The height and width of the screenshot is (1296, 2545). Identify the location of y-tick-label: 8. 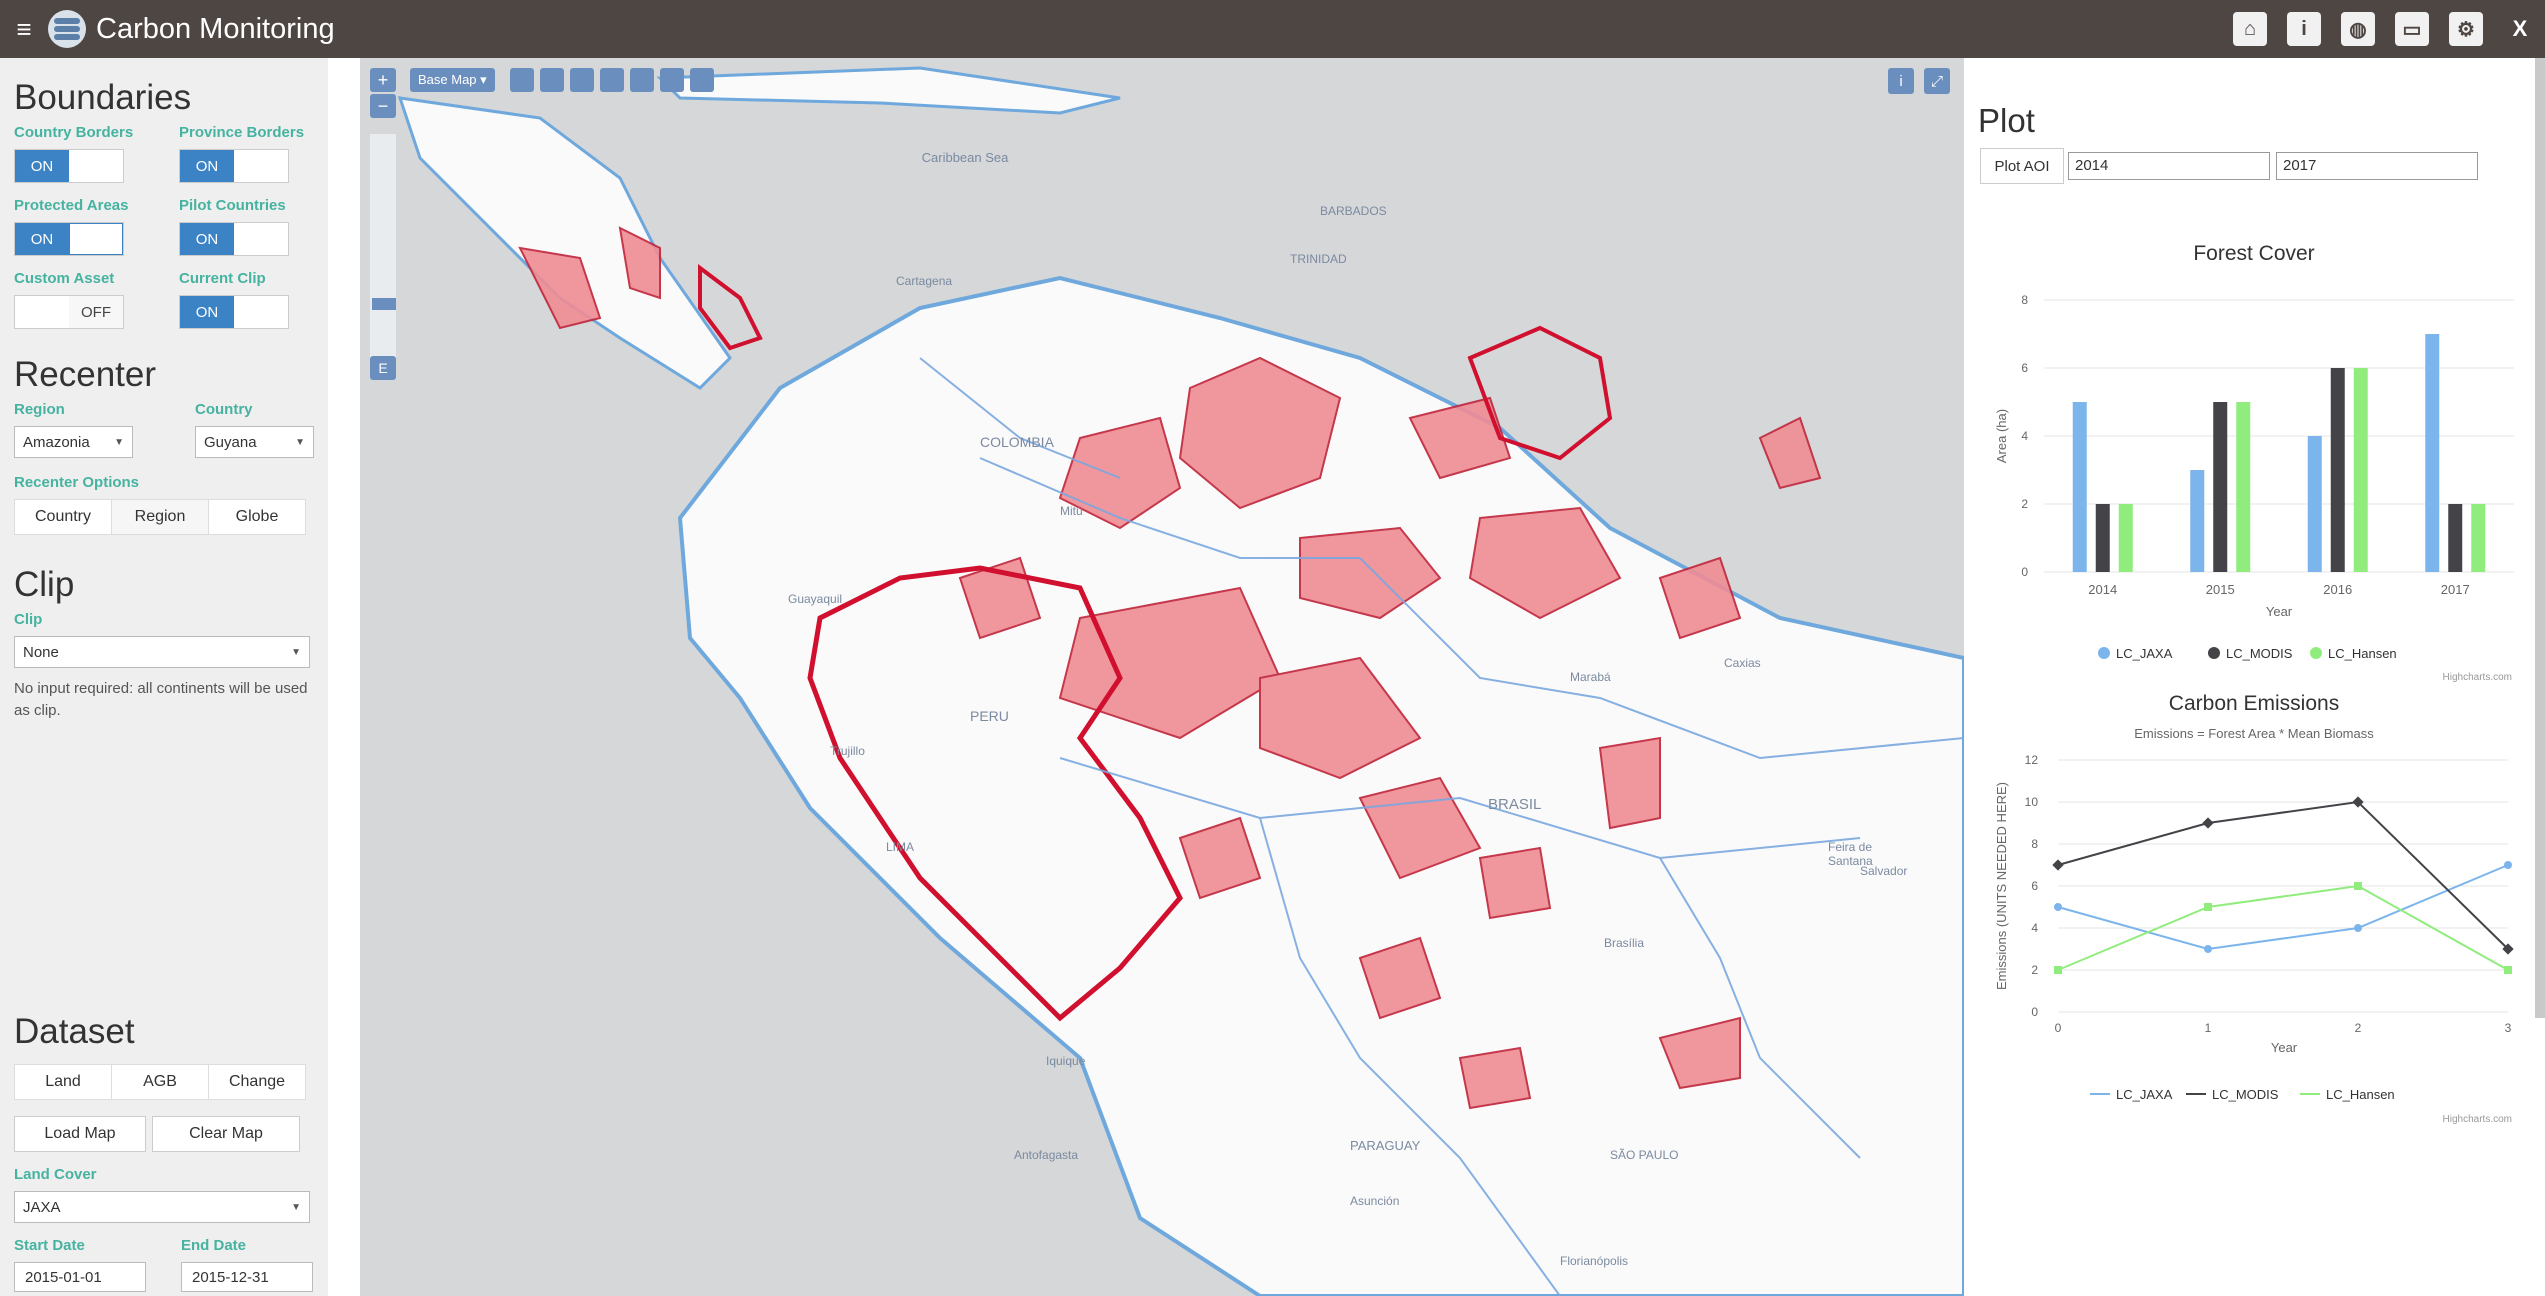
(2034, 844).